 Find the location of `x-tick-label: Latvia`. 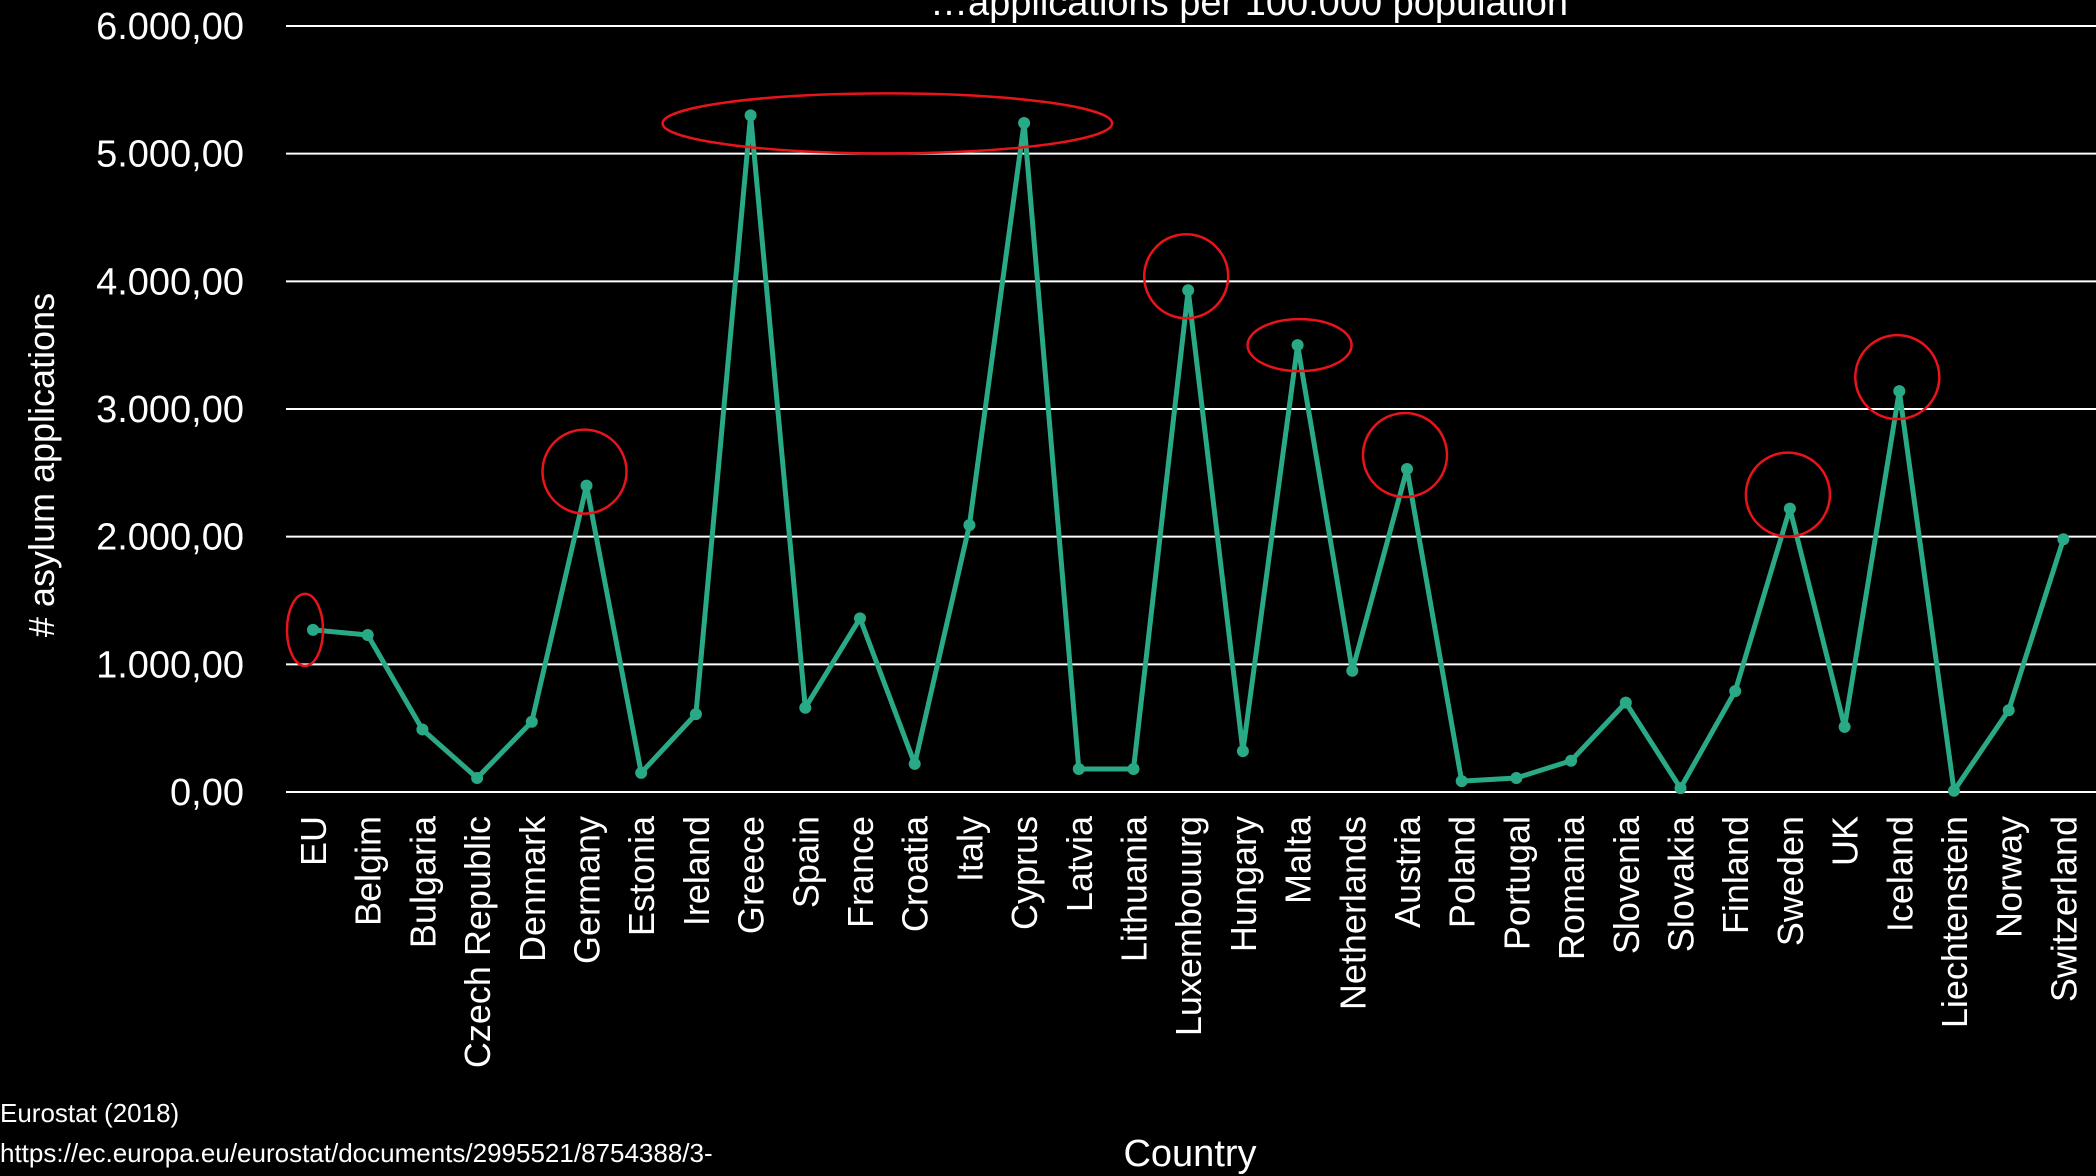

x-tick-label: Latvia is located at coordinates (1079, 863).